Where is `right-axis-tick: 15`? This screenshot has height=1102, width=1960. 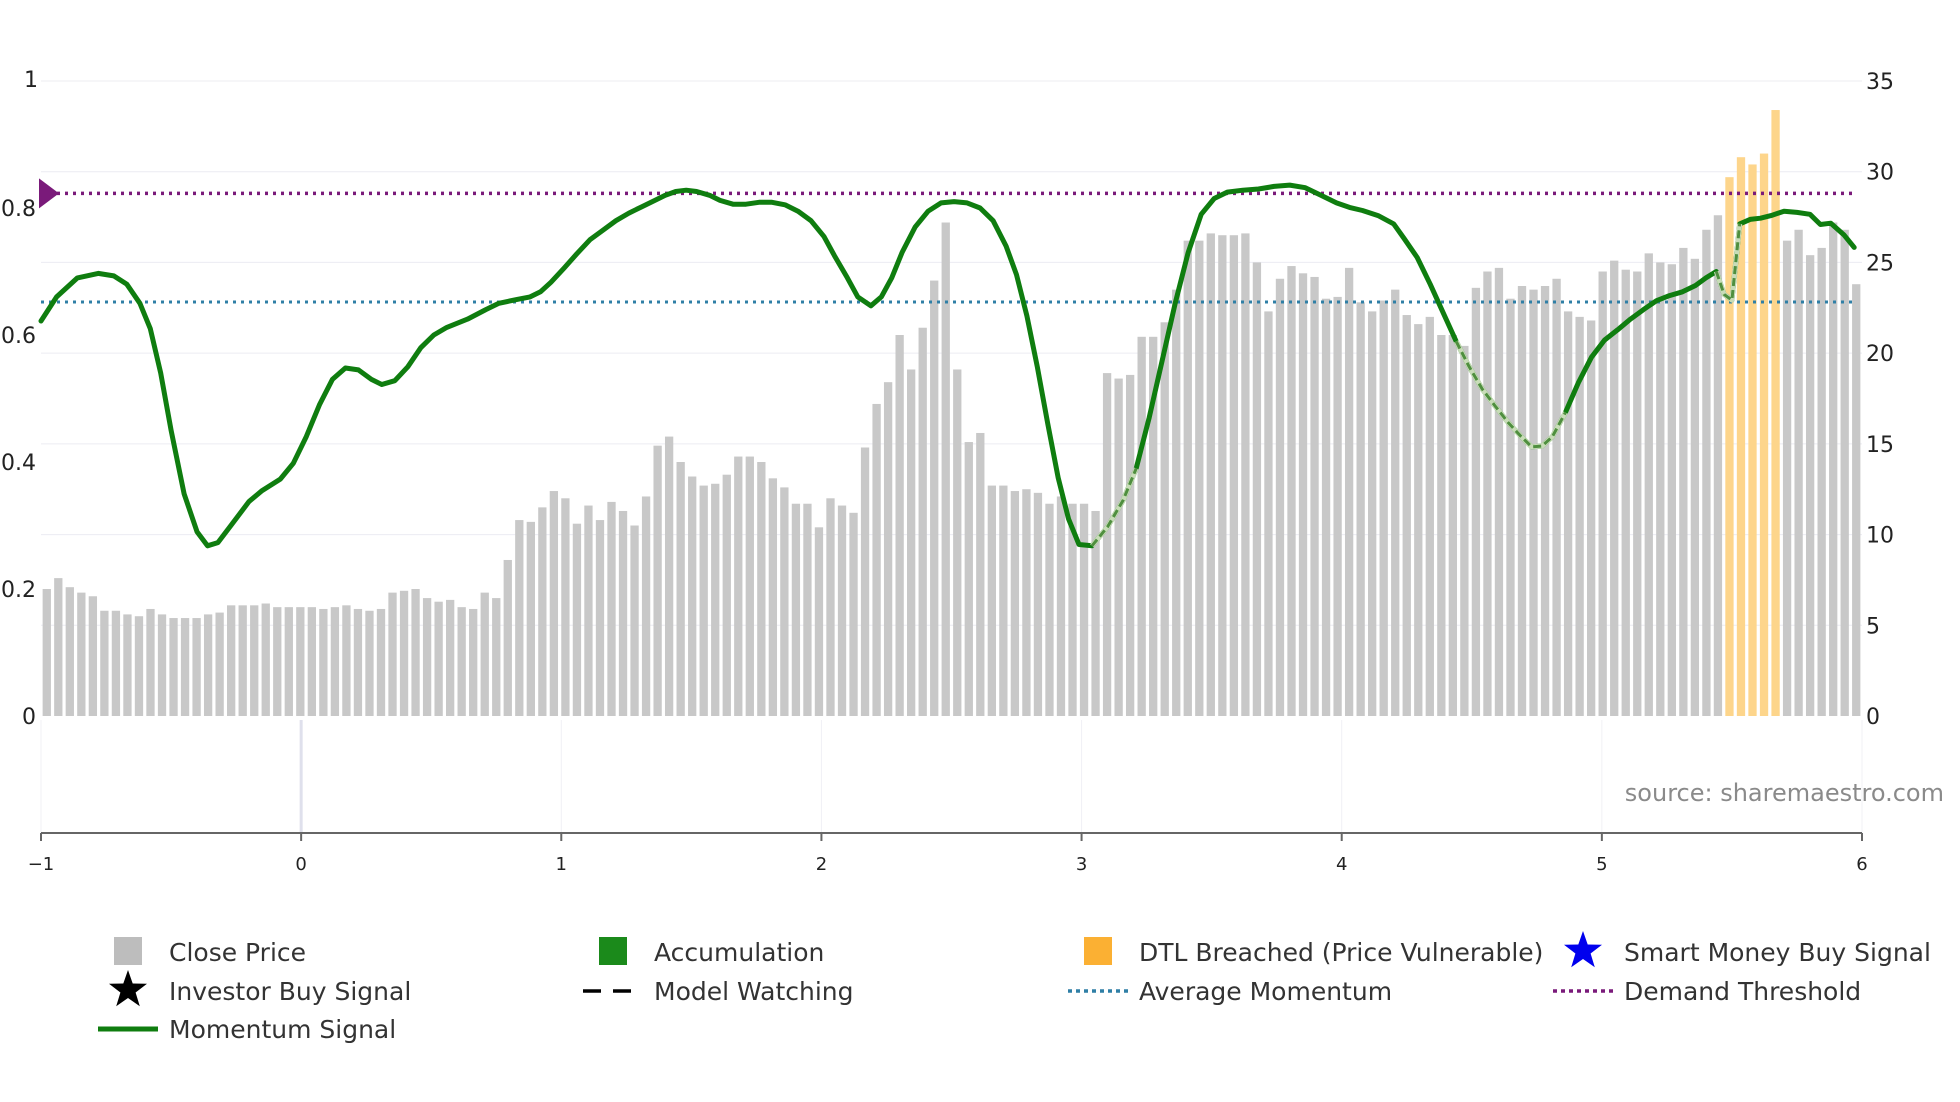 right-axis-tick: 15 is located at coordinates (1880, 445).